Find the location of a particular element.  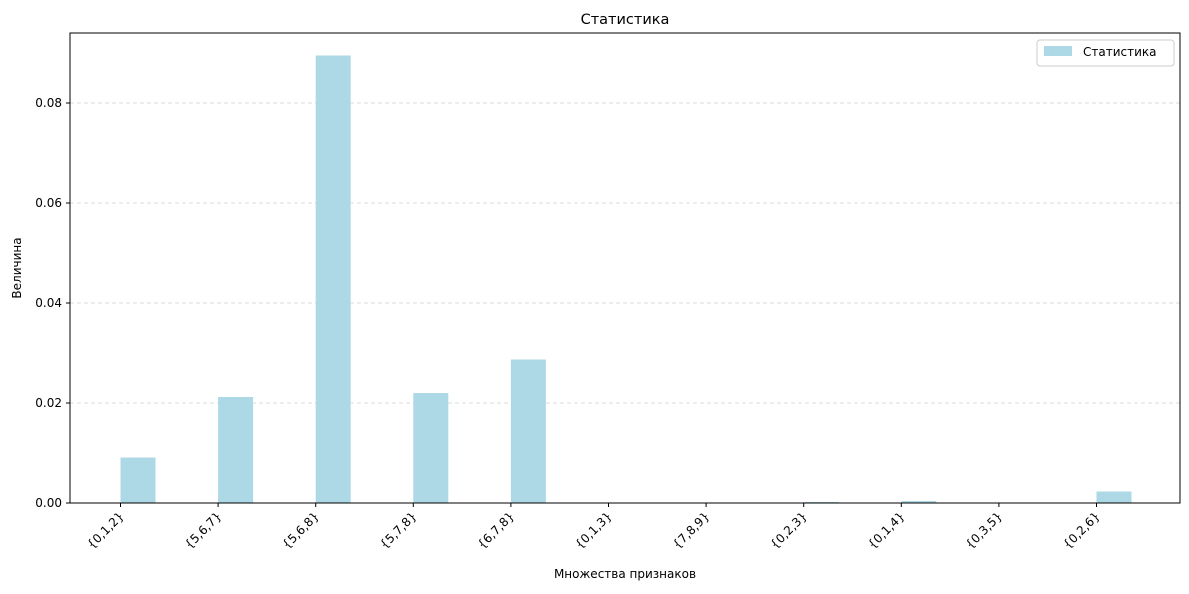

x-tick-label: {5,6,7} is located at coordinates (203, 530).